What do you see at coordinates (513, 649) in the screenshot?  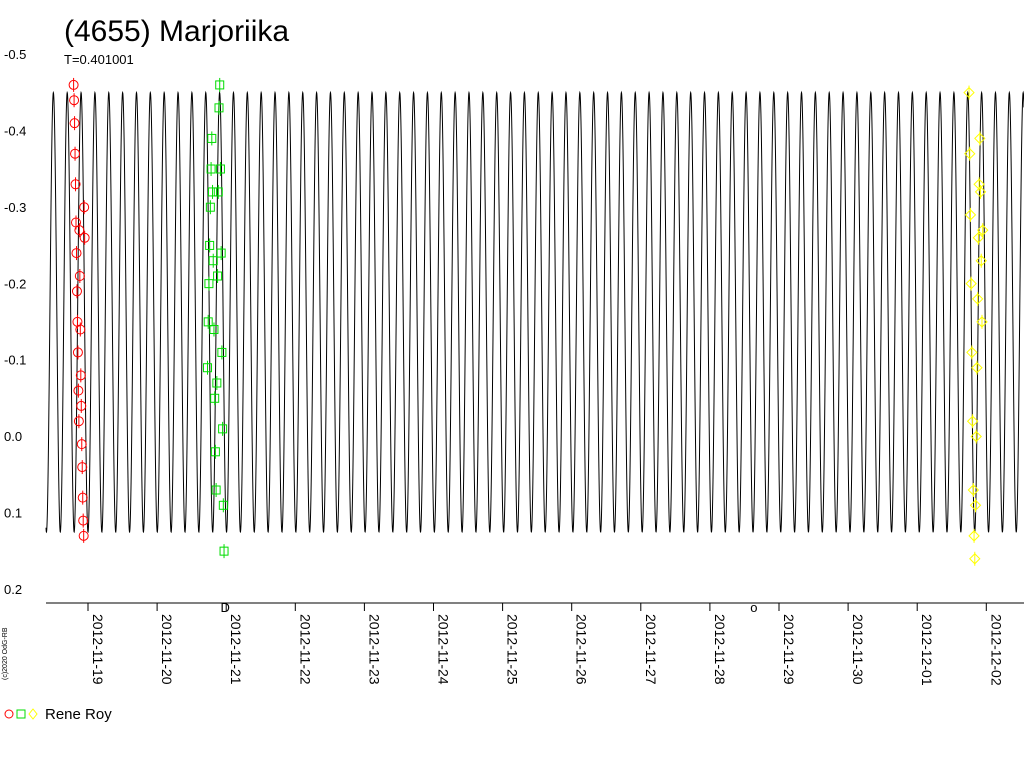 I see `x-tick-label: 2012-11-25` at bounding box center [513, 649].